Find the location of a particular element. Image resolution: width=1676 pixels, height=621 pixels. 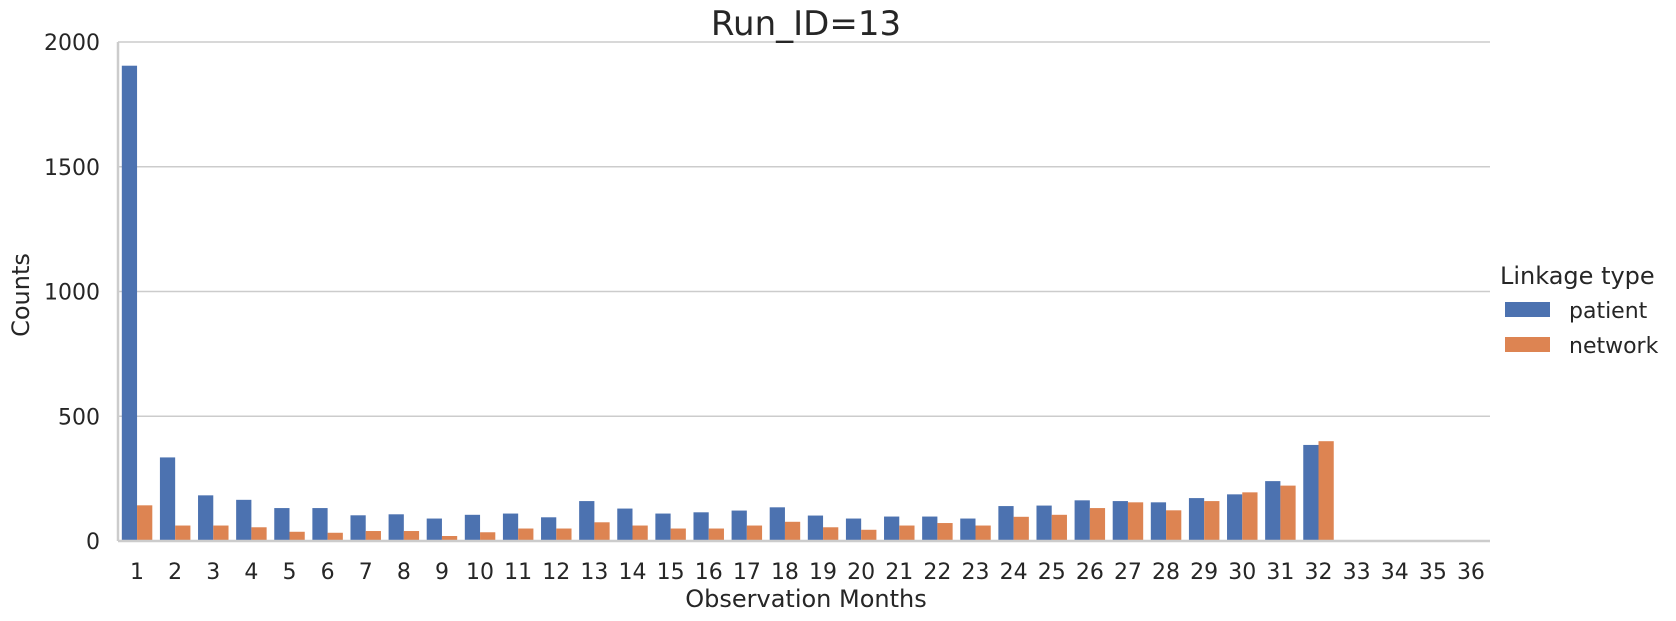

x-tick-label: 17 is located at coordinates (747, 572).